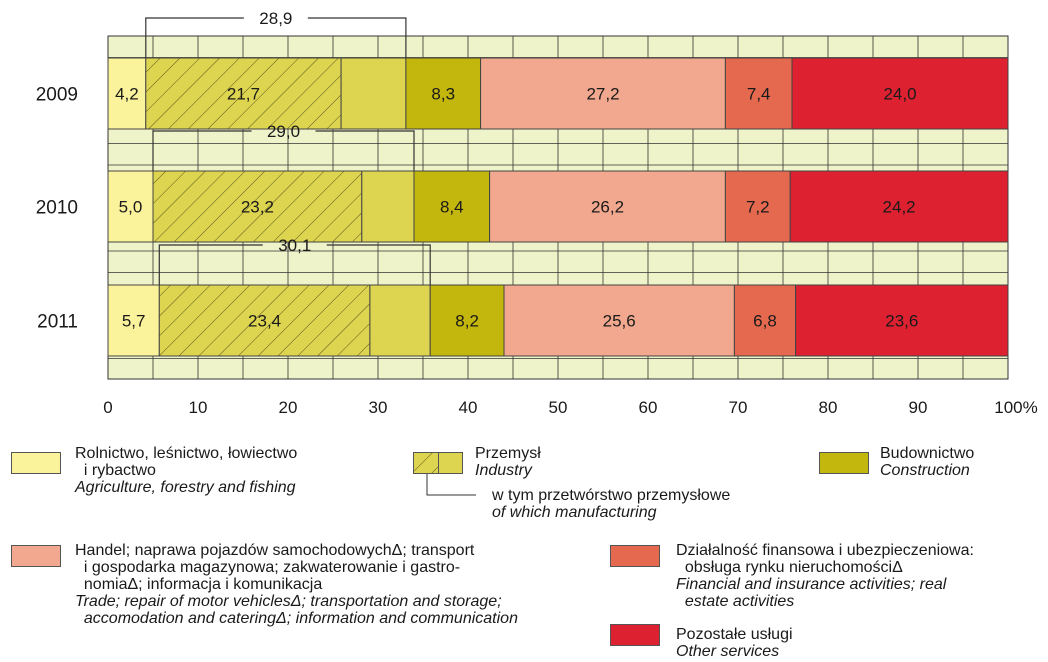  I want to click on bar-manufacturing-2011, so click(264, 320).